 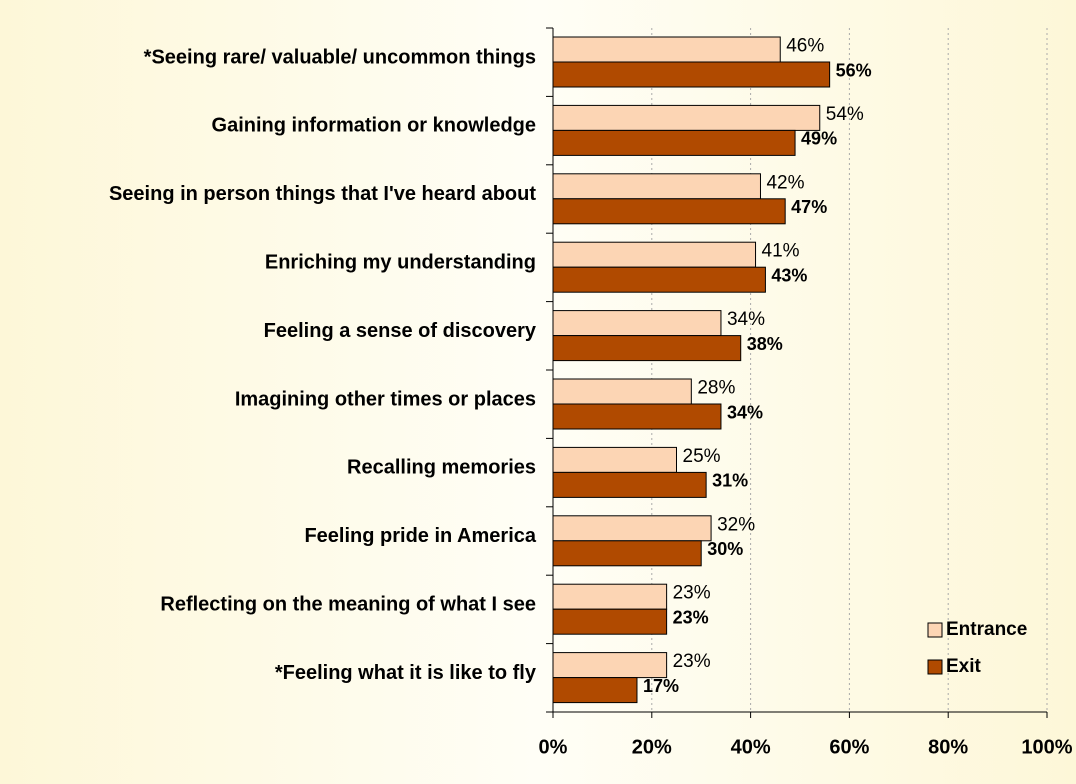 I want to click on category-label: Gaining information or knowledge, so click(x=374, y=126).